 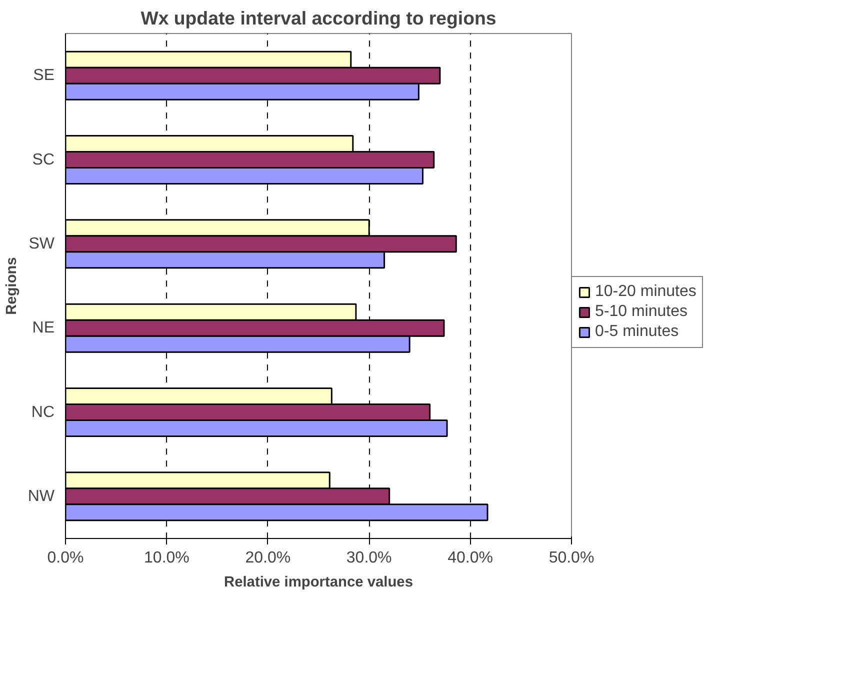 What do you see at coordinates (319, 582) in the screenshot?
I see `x-axis-title: Relative importance values` at bounding box center [319, 582].